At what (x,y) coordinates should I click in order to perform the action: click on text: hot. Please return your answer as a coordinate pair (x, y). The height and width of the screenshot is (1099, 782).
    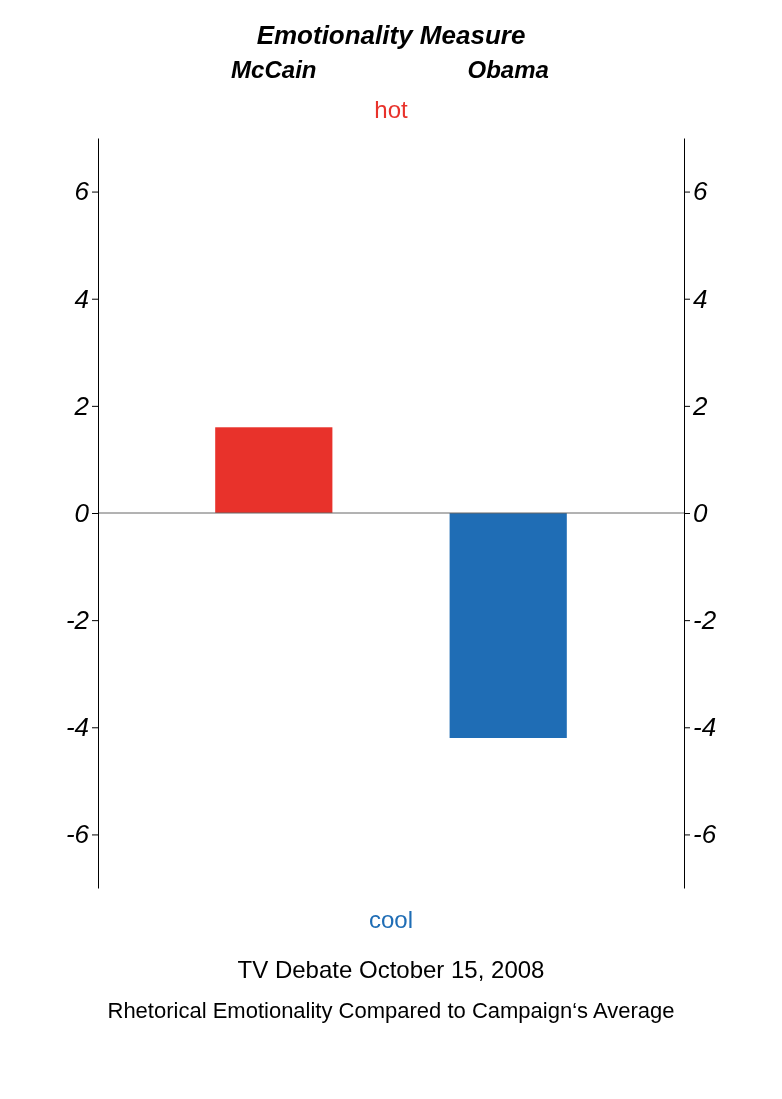
    Looking at the image, I should click on (391, 109).